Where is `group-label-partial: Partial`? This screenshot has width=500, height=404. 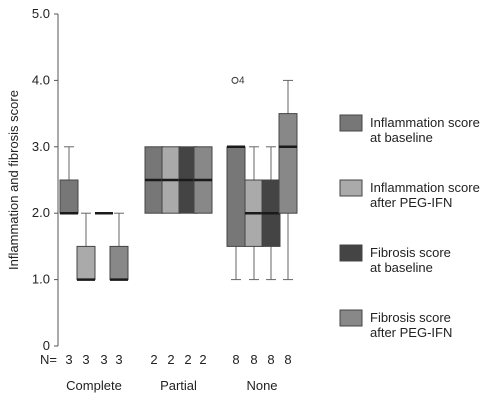 group-label-partial: Partial is located at coordinates (178, 385).